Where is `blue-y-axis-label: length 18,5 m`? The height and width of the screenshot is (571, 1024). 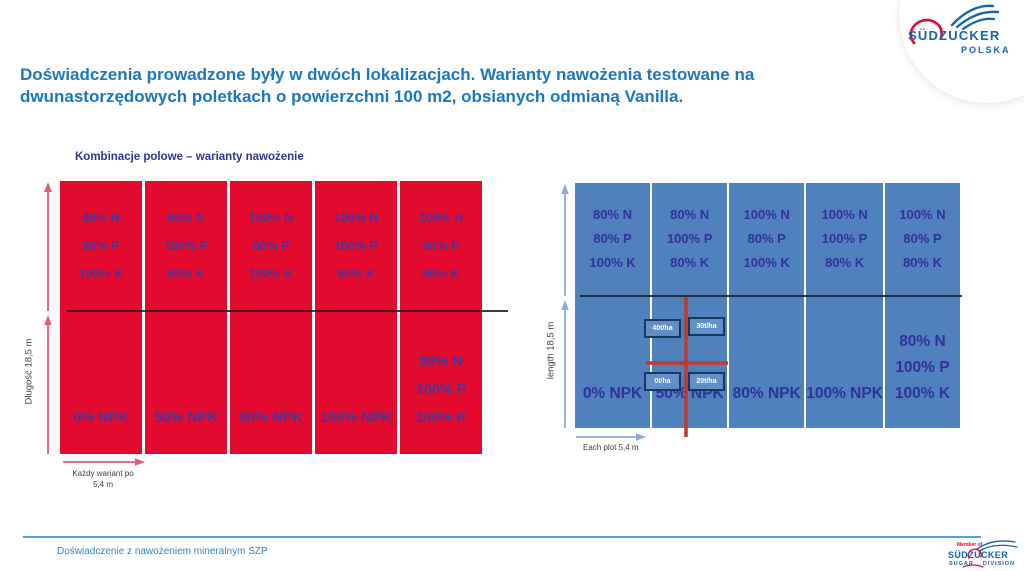 blue-y-axis-label: length 18,5 m is located at coordinates (551, 350).